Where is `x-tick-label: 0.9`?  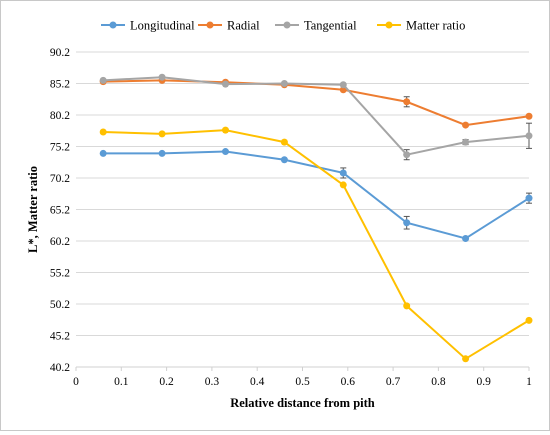 x-tick-label: 0.9 is located at coordinates (484, 382).